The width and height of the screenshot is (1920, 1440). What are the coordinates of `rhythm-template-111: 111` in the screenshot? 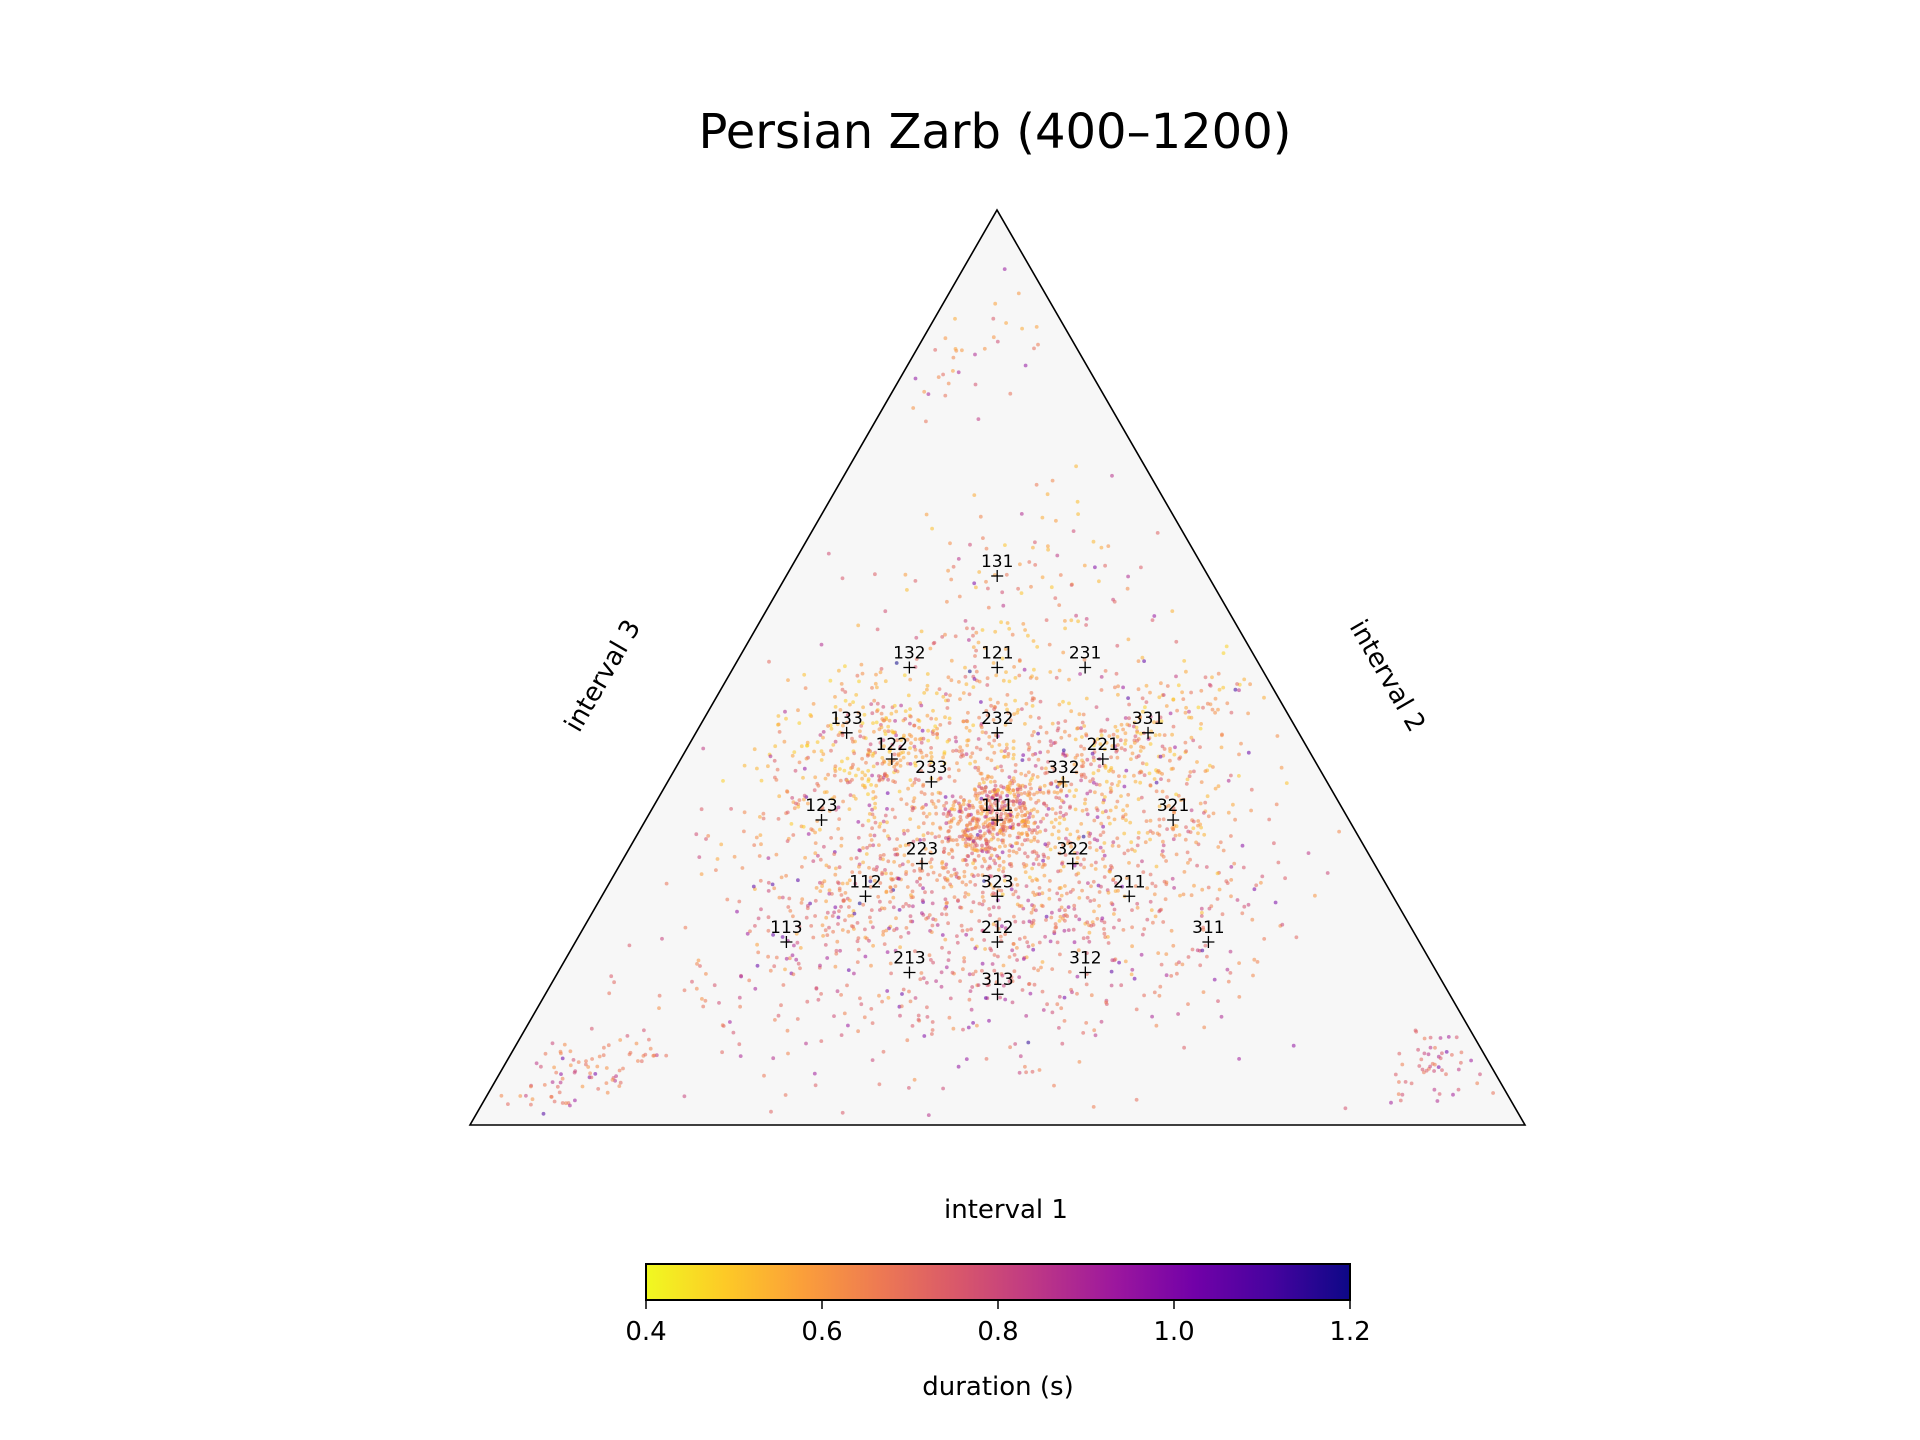 It's located at (997, 811).